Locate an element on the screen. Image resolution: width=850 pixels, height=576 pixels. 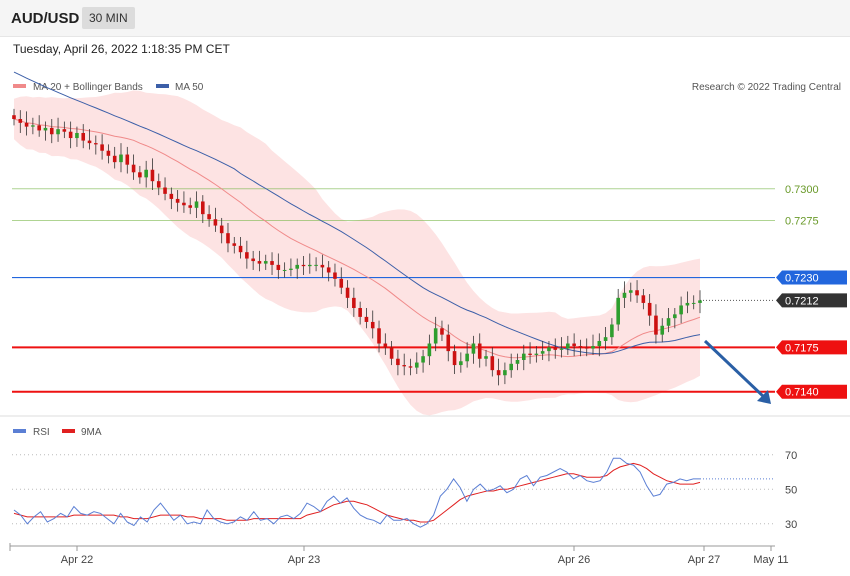
forecast-arrow-head is located at coordinates (764, 397).